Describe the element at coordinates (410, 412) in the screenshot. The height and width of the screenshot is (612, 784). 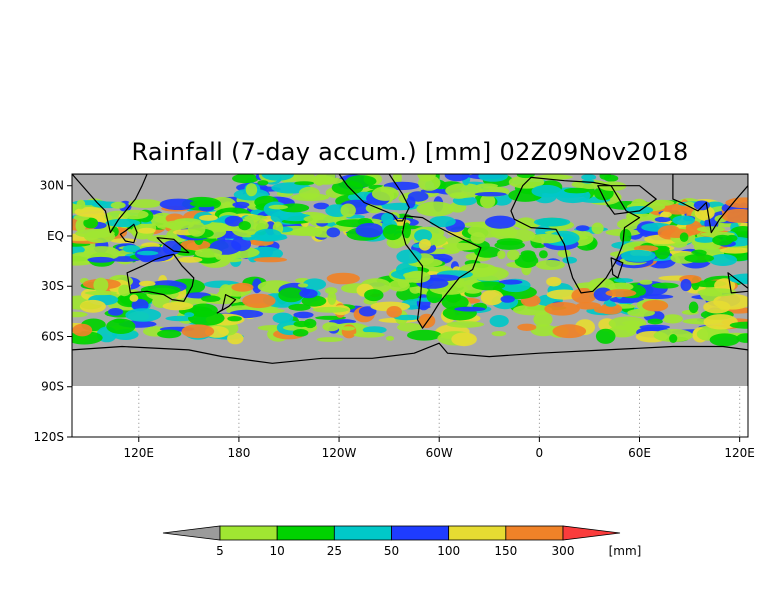
I see `grid-lines` at that location.